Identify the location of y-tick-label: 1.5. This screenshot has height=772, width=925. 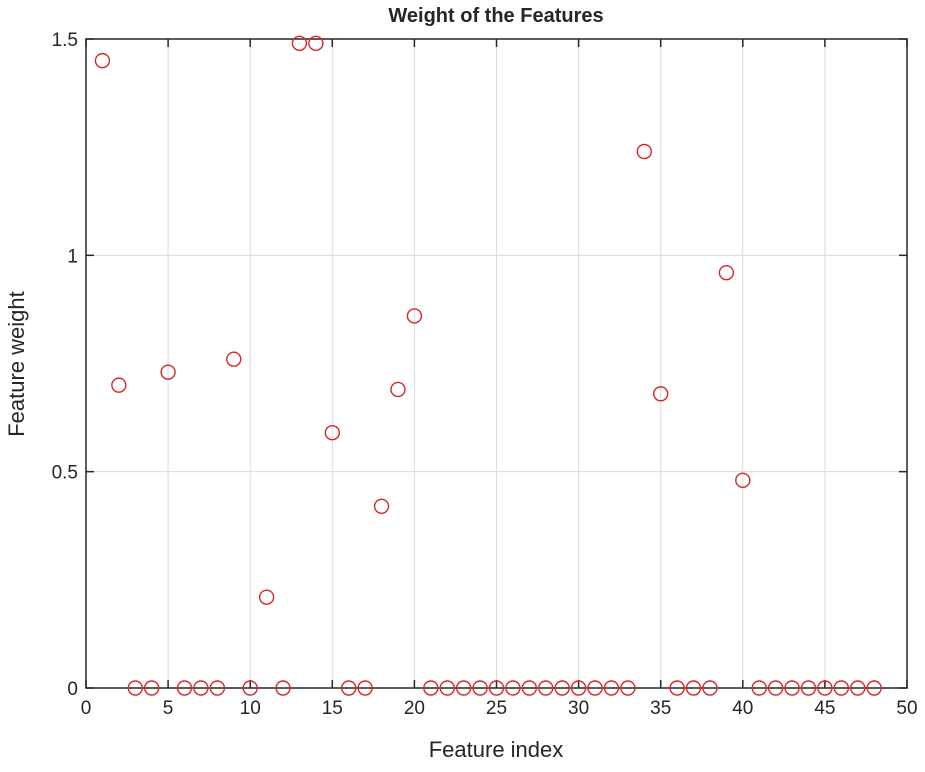
(65, 40).